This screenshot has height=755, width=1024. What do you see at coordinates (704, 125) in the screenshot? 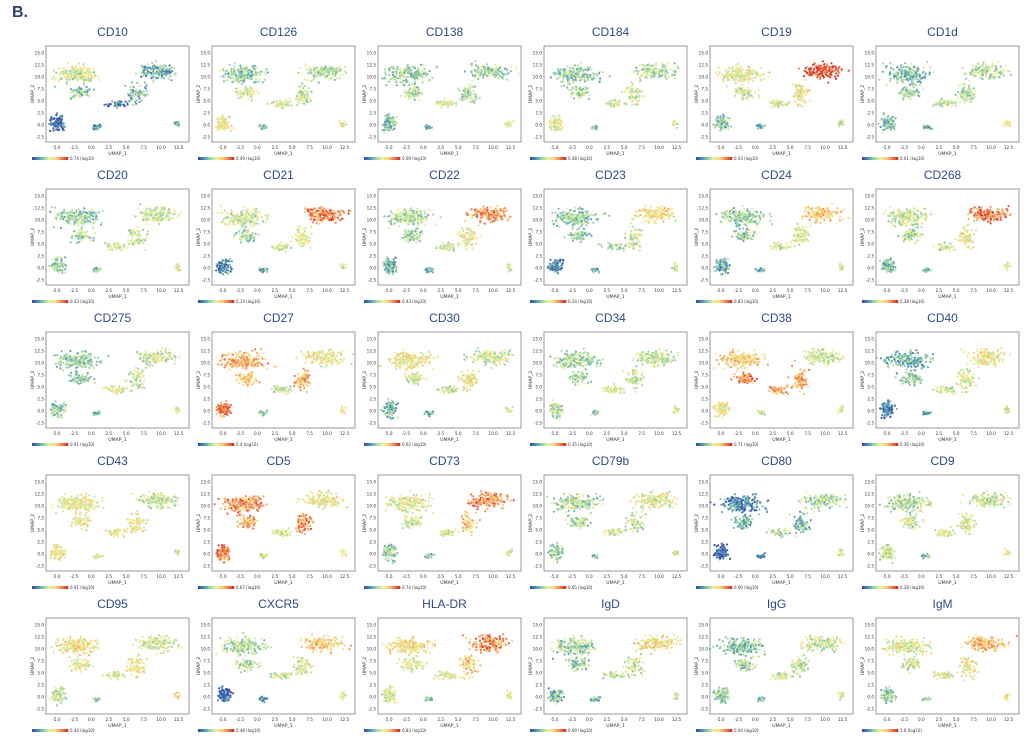
I see `y-tick-label: 0.0` at bounding box center [704, 125].